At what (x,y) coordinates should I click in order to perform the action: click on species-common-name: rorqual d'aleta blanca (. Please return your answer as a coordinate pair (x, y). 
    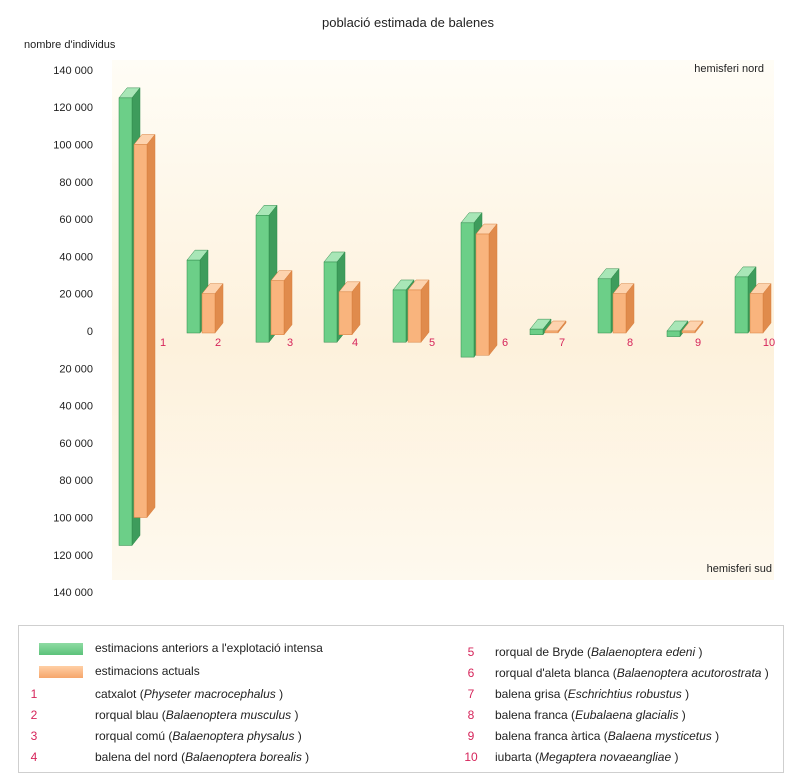
    Looking at the image, I should click on (556, 673).